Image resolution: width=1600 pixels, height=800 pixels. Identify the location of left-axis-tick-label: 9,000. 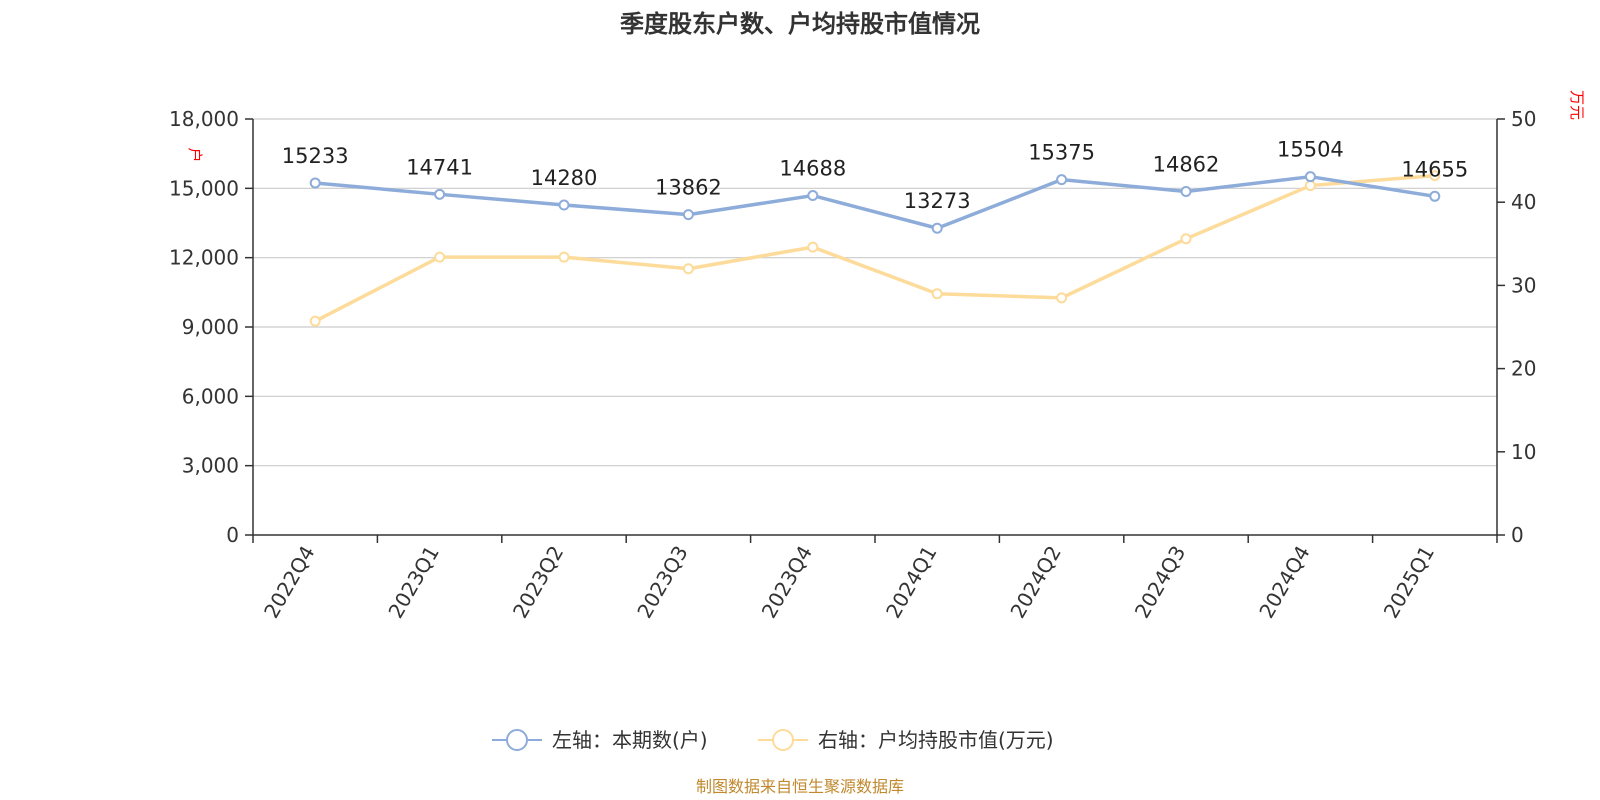
(210, 327).